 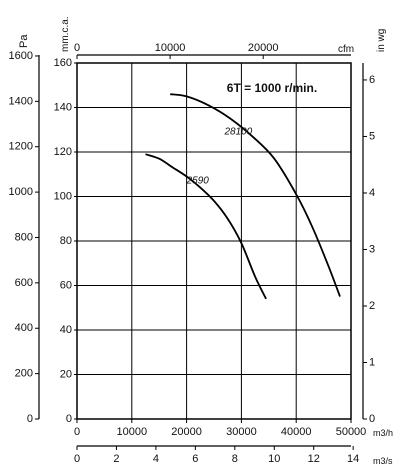 What do you see at coordinates (116, 459) in the screenshot?
I see `m3s-tick-label: 2` at bounding box center [116, 459].